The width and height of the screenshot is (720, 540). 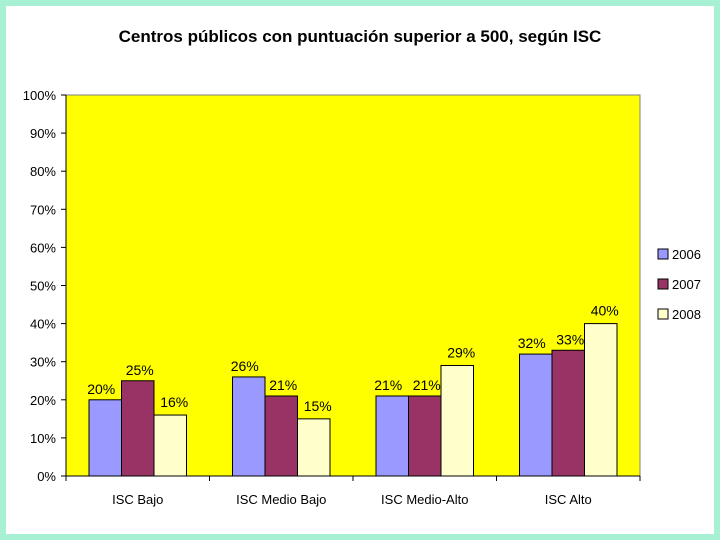 What do you see at coordinates (605, 311) in the screenshot?
I see `data-label: 40%` at bounding box center [605, 311].